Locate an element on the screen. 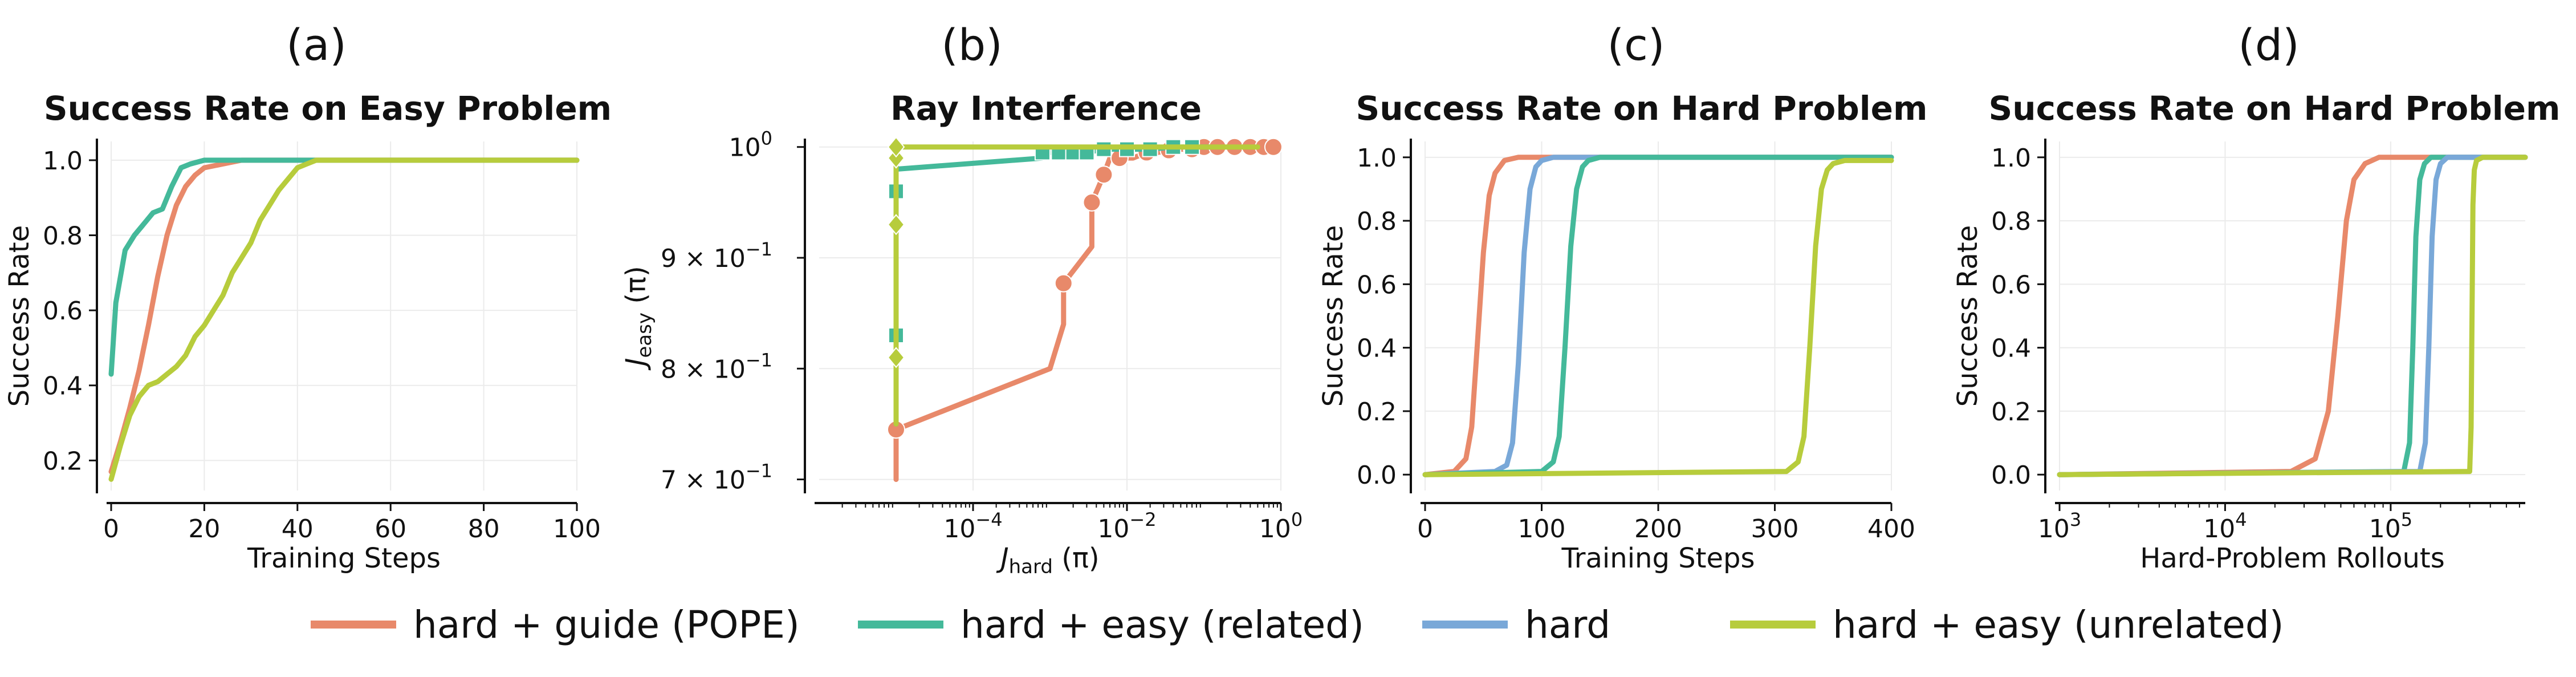  x-tick-label: 200 is located at coordinates (1658, 529).